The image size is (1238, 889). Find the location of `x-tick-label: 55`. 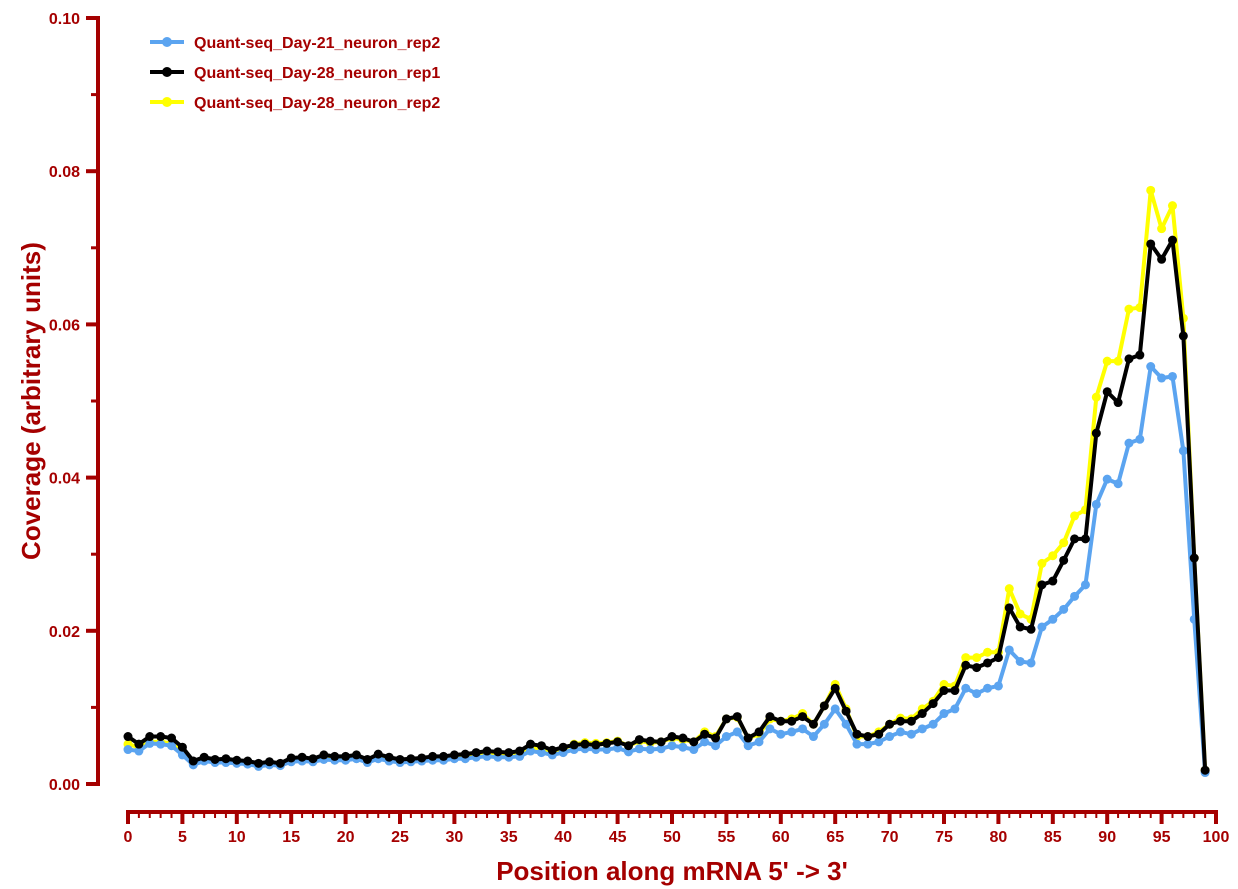

x-tick-label: 55 is located at coordinates (727, 837).